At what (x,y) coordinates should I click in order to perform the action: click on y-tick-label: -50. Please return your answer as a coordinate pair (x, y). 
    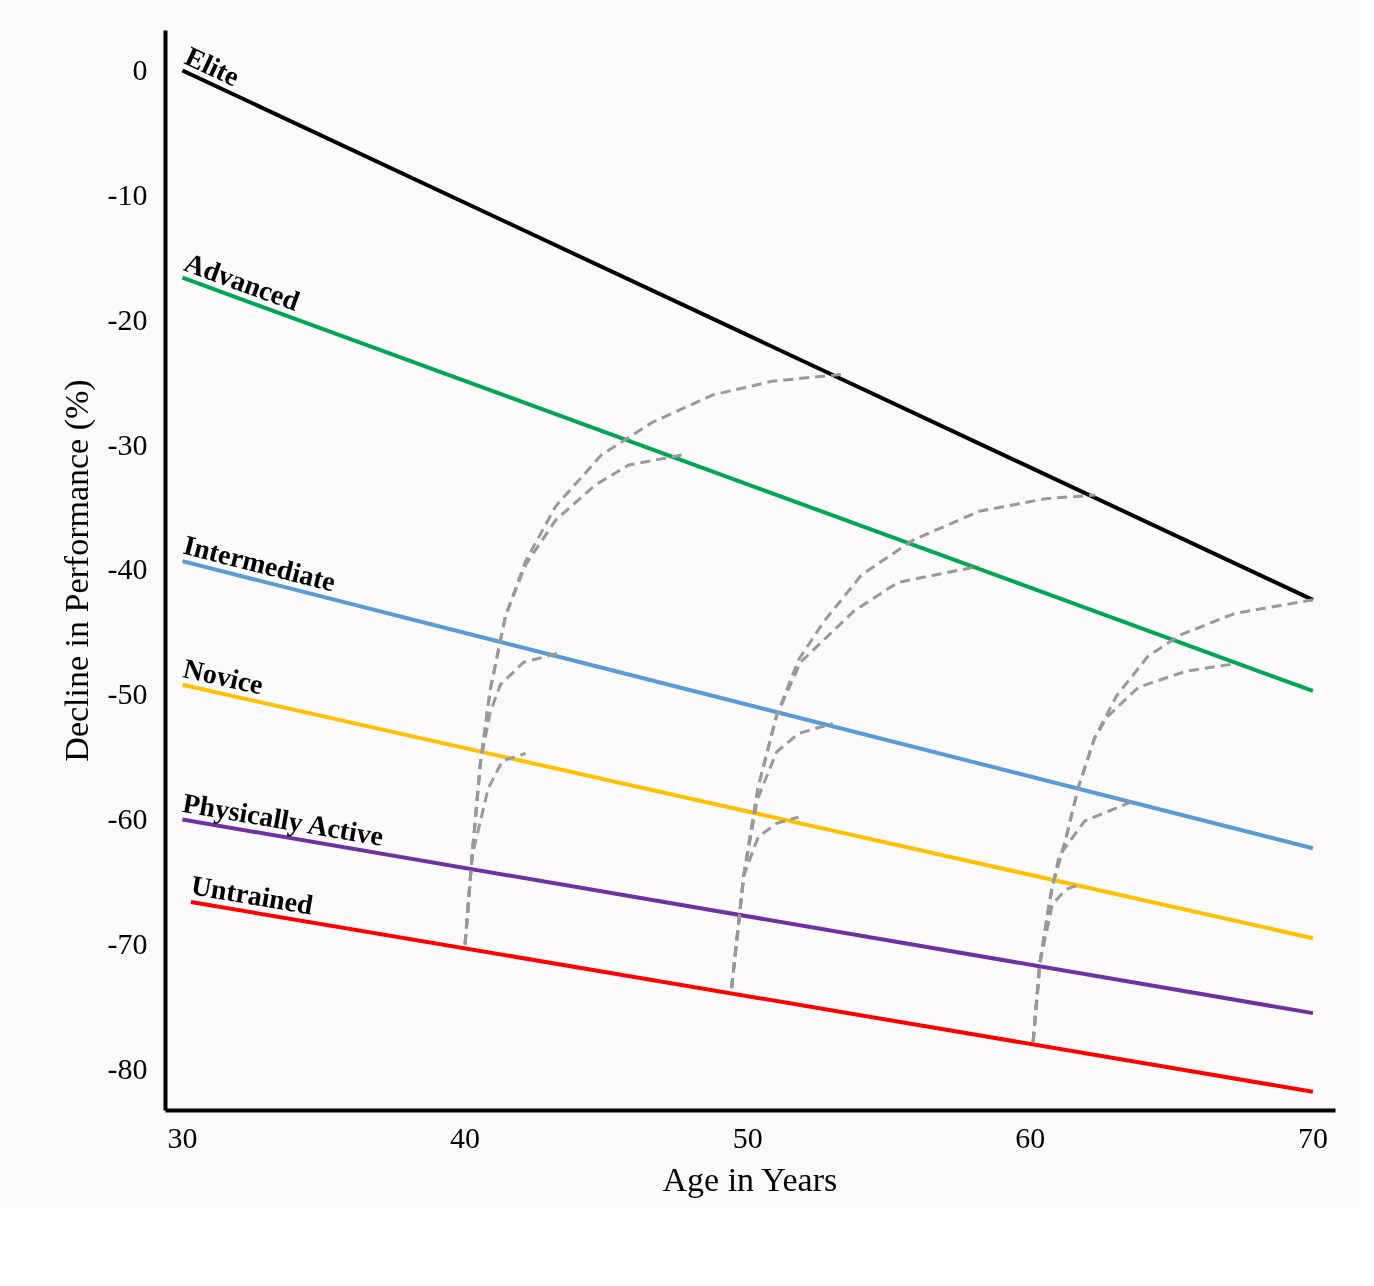
    Looking at the image, I should click on (127, 694).